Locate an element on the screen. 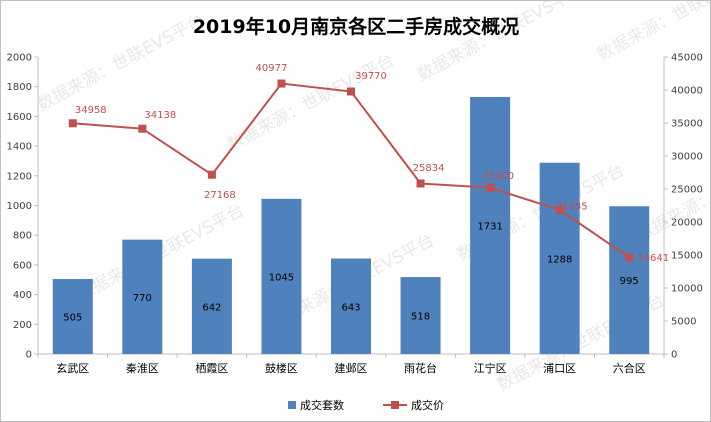 This screenshot has width=711, height=422. bar-value-label: 995 is located at coordinates (629, 281).